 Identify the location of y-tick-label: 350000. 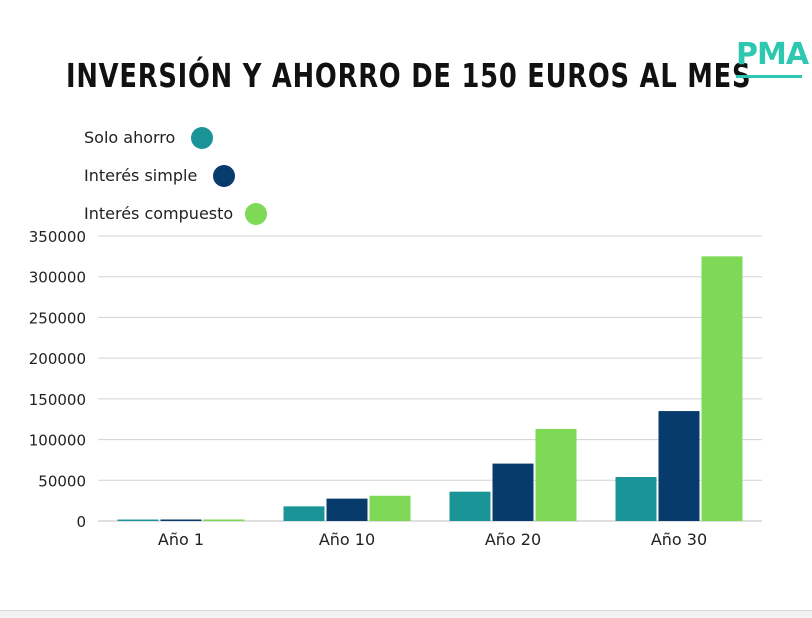
(57, 237).